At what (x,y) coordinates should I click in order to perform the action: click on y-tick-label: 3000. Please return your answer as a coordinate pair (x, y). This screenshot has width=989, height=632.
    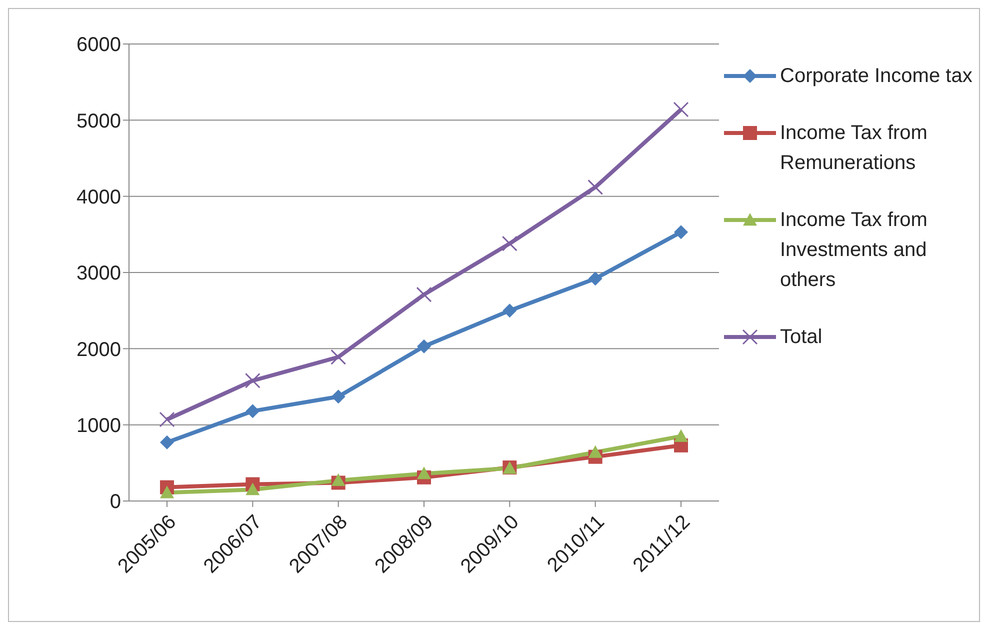
    Looking at the image, I should click on (98, 273).